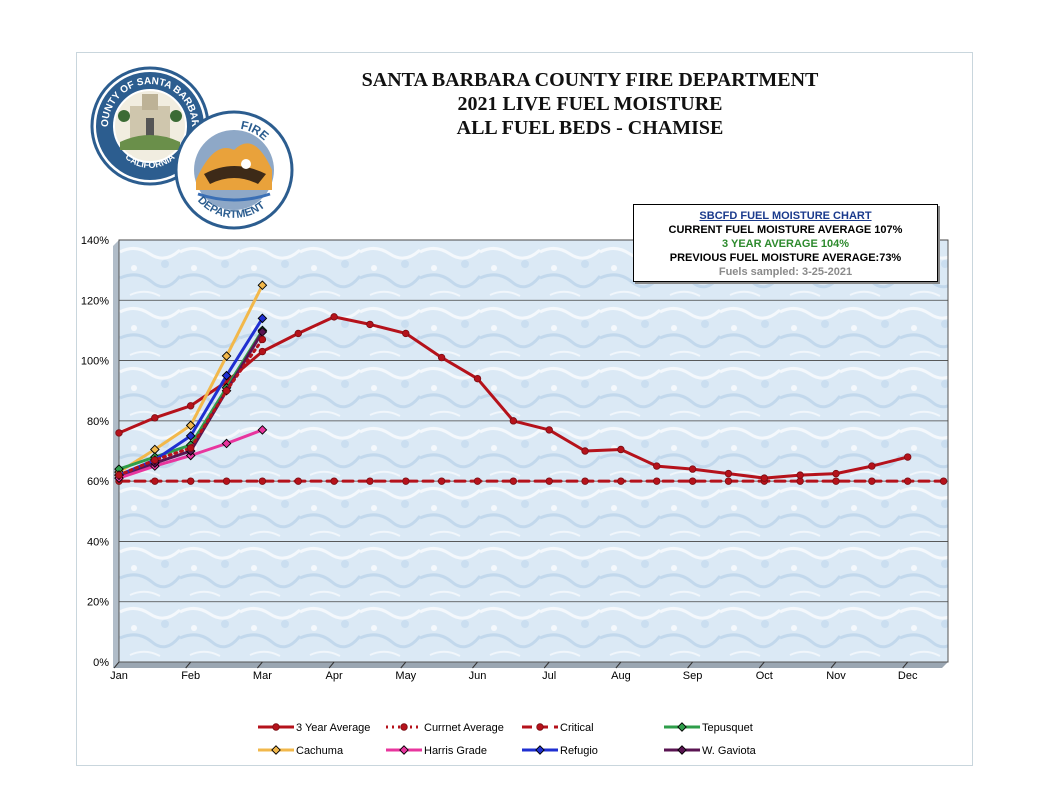  Describe the element at coordinates (436, 751) in the screenshot. I see `legend-item: Harris Grade` at that location.